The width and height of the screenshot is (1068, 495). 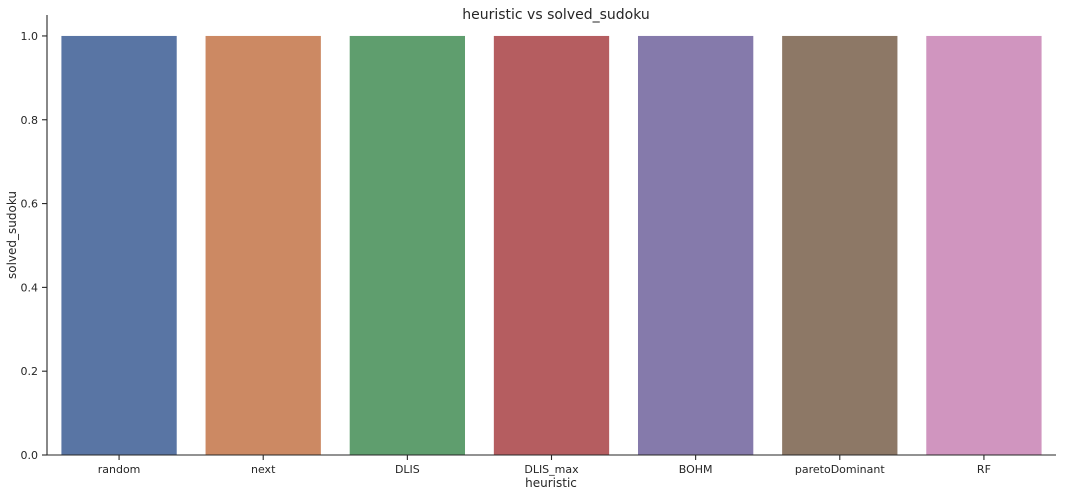 What do you see at coordinates (263, 245) in the screenshot?
I see `bar-next` at bounding box center [263, 245].